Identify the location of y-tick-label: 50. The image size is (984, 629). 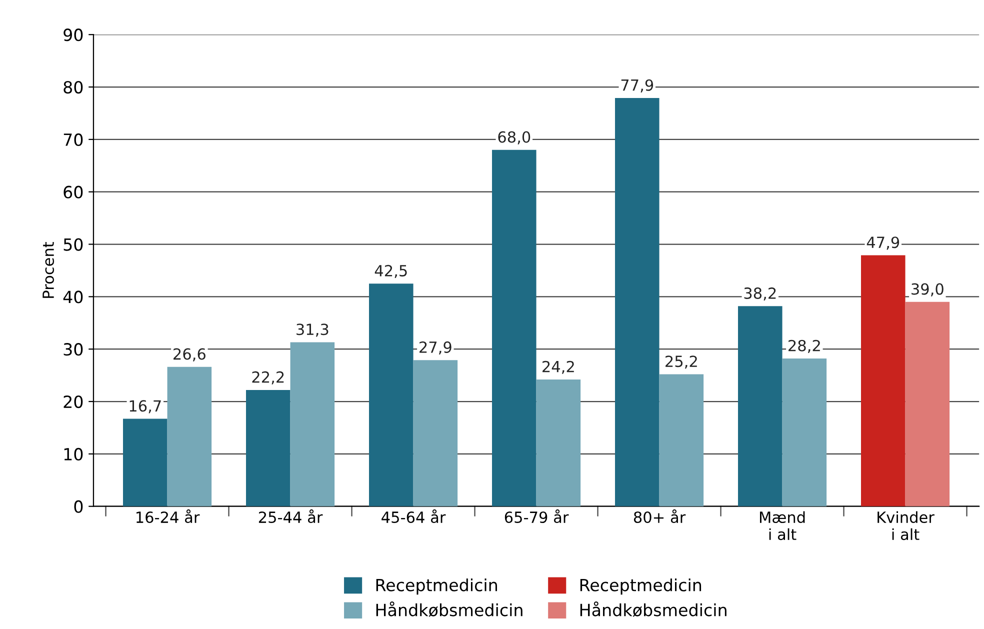
(73, 244).